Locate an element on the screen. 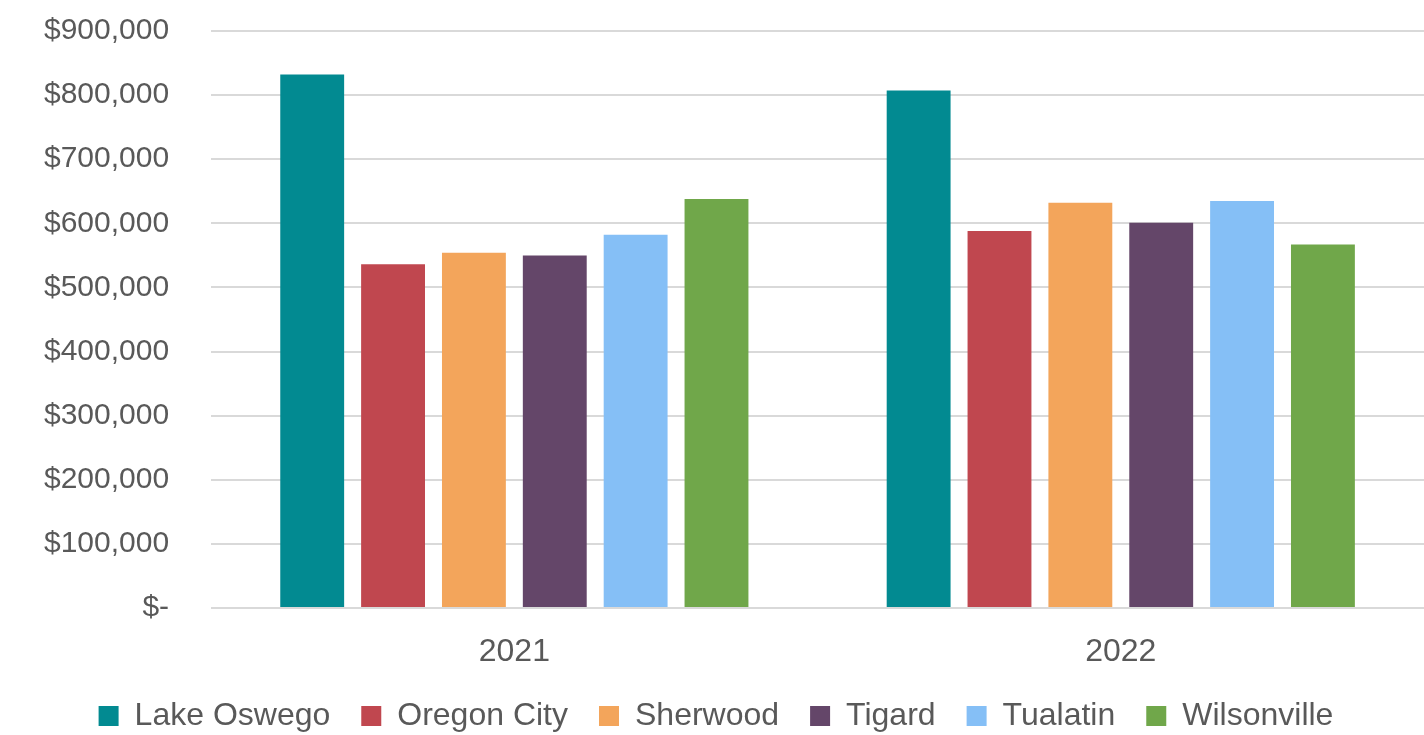 The height and width of the screenshot is (735, 1424). legend-label: Oregon City is located at coordinates (482, 713).